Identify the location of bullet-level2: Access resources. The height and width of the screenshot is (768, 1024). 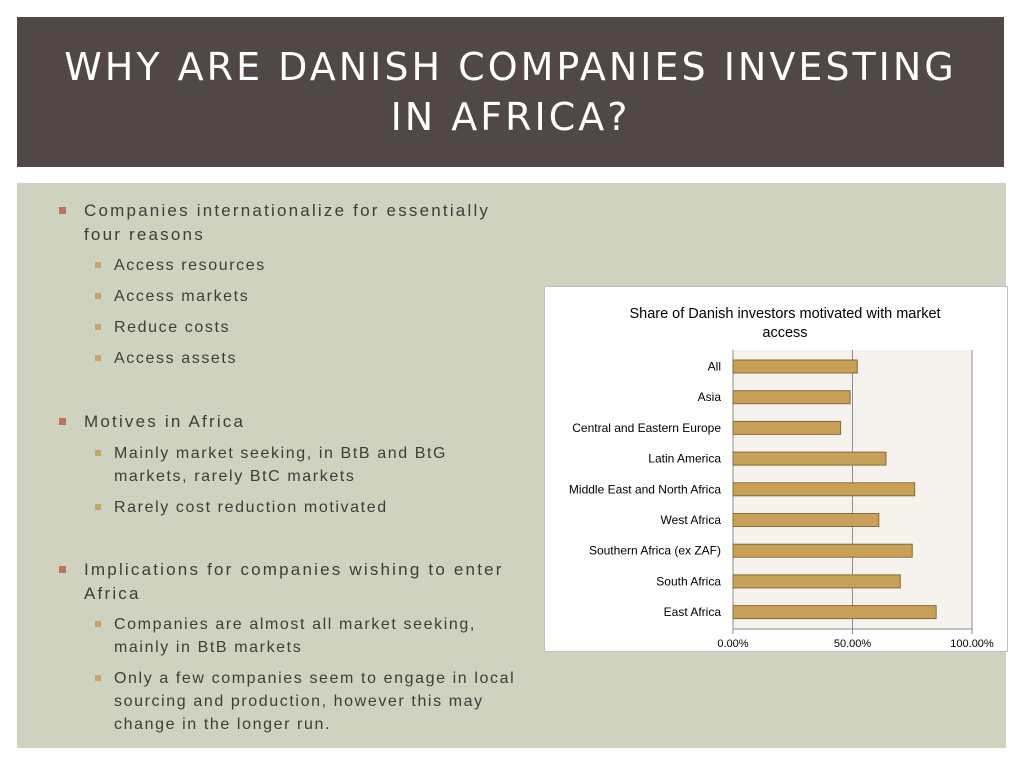
(292, 265).